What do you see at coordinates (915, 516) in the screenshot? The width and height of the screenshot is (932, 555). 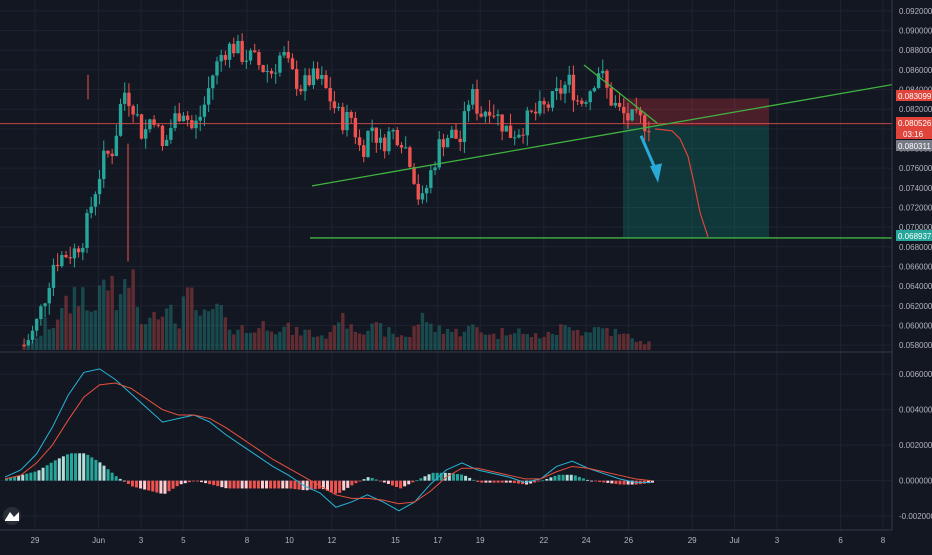 I see `macd-tick-label: -0.002000` at bounding box center [915, 516].